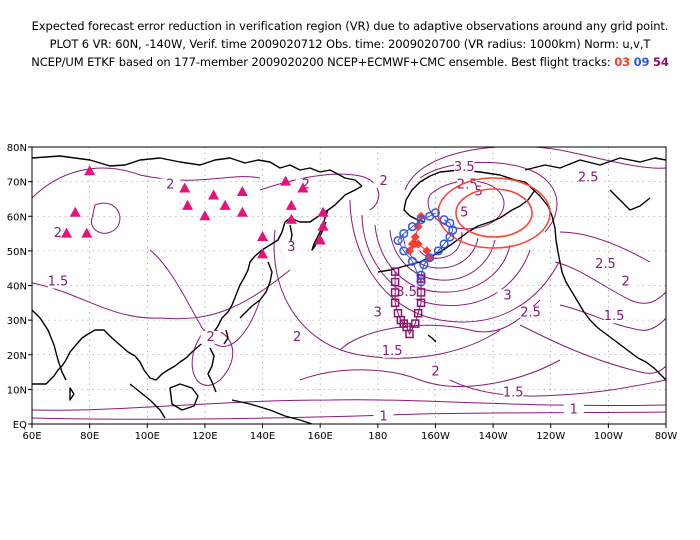 This screenshot has height=540, width=700. Describe the element at coordinates (262, 436) in the screenshot. I see `lon-tick-label: 140E` at that location.